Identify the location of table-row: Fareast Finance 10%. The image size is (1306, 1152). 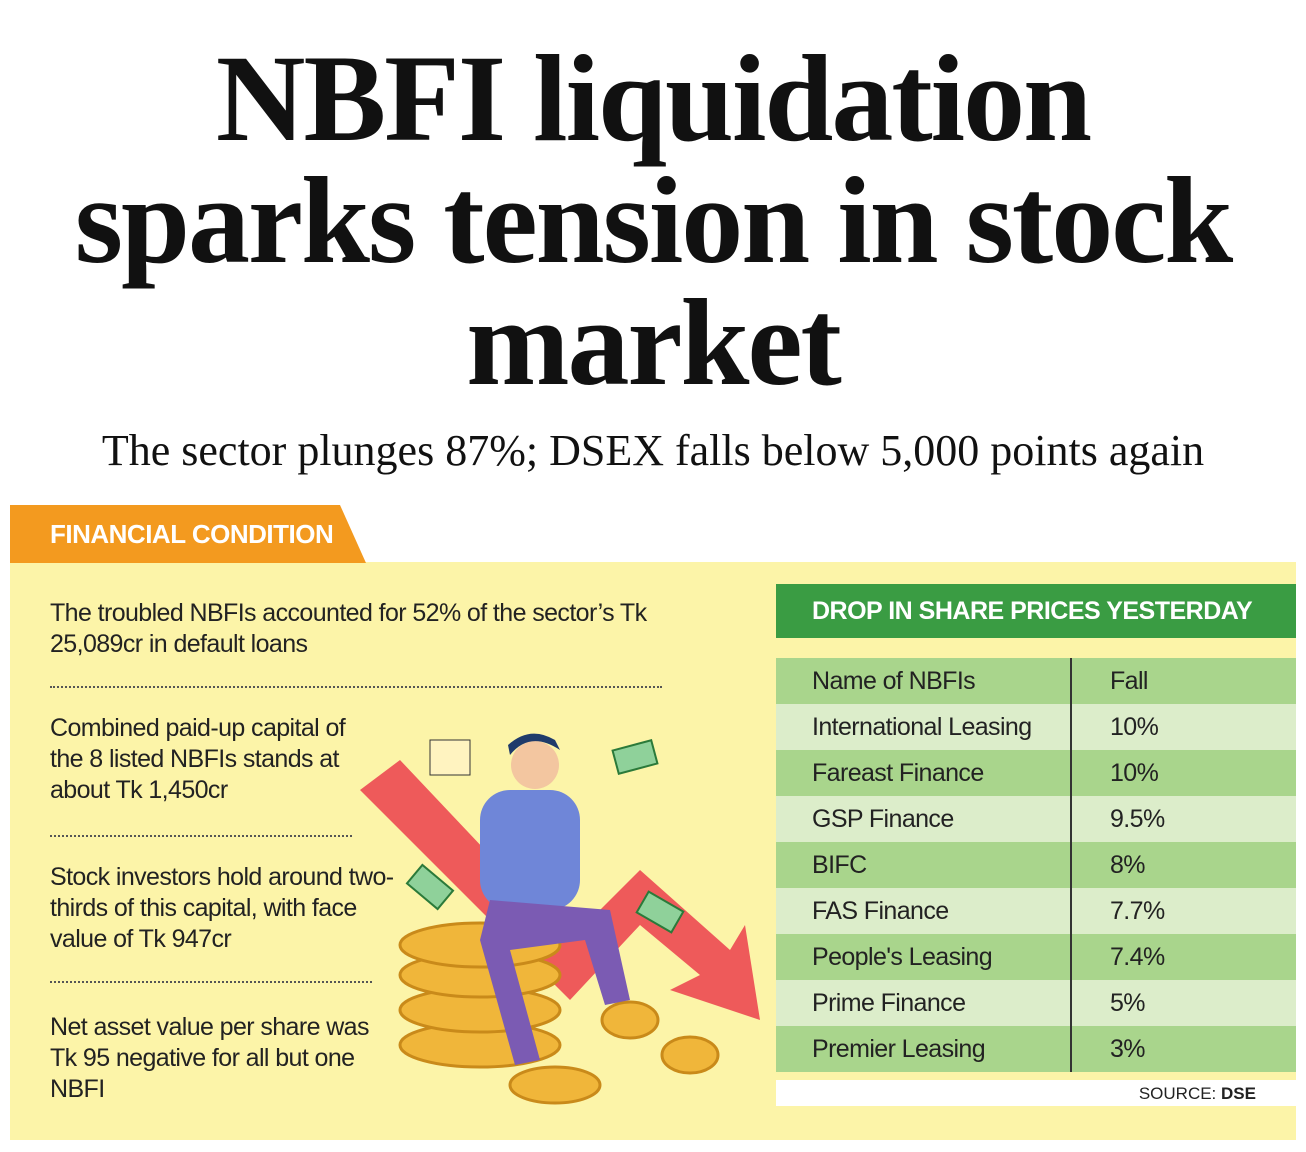
(1036, 773).